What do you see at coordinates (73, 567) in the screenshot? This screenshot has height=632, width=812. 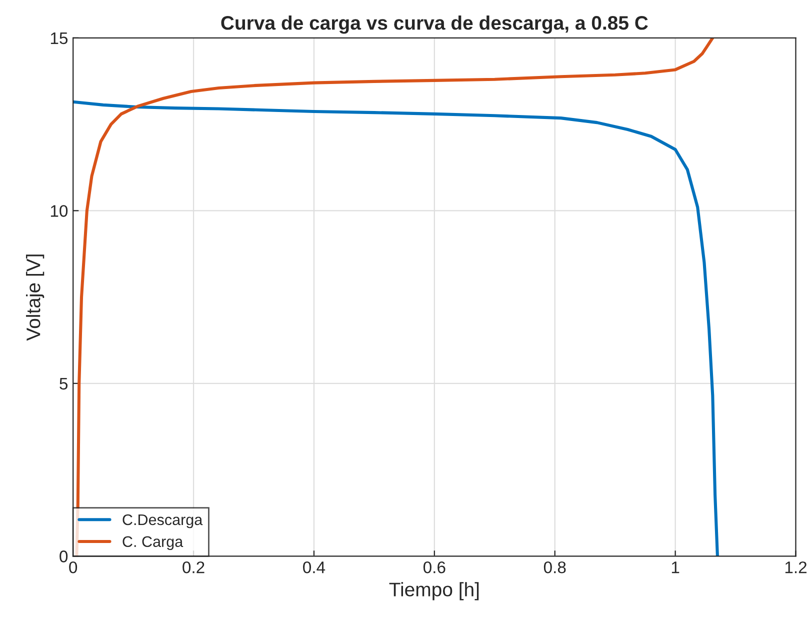 I see `x-tick-label: 0` at bounding box center [73, 567].